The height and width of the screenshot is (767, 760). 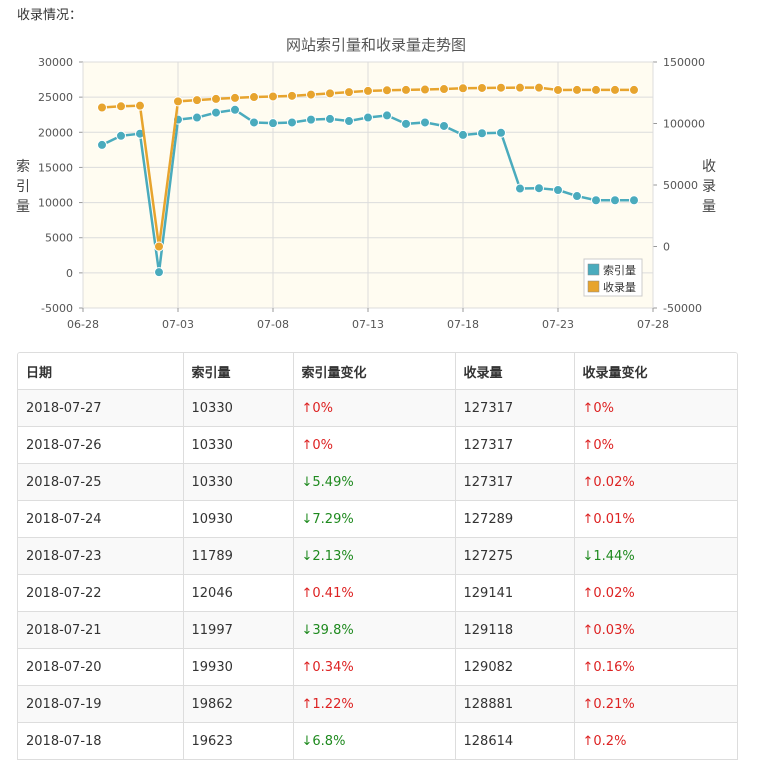 What do you see at coordinates (374, 704) in the screenshot?
I see `cell-index-change: ↑1.22%` at bounding box center [374, 704].